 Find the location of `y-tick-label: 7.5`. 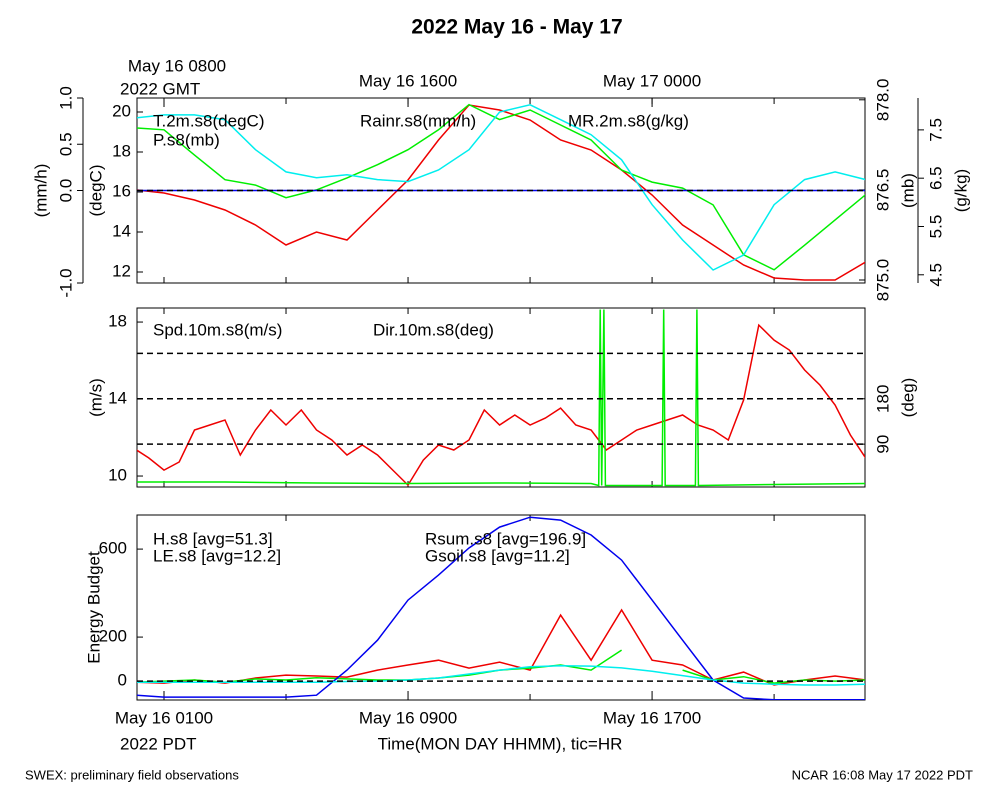

y-tick-label: 7.5 is located at coordinates (935, 130).